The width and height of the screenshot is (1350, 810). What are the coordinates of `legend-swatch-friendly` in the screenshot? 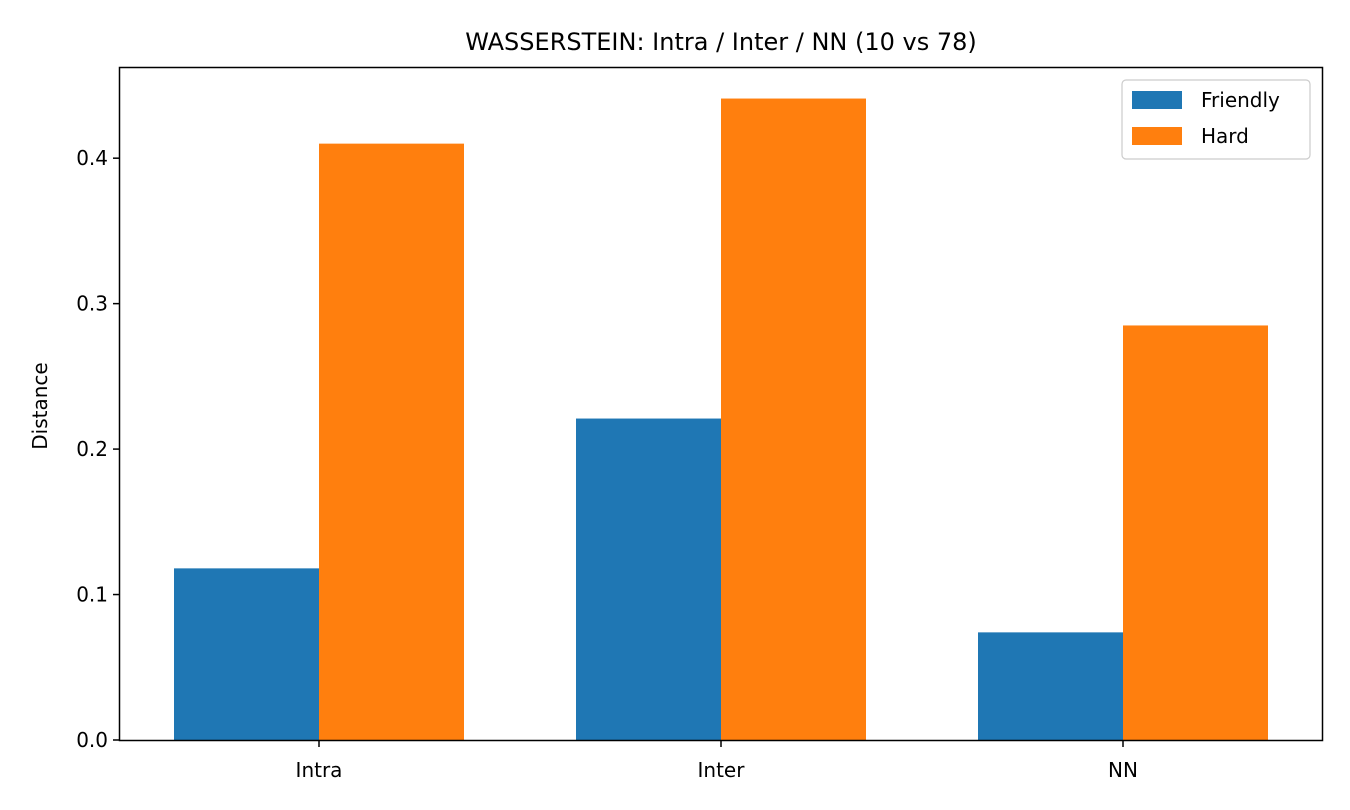 It's located at (1157, 100).